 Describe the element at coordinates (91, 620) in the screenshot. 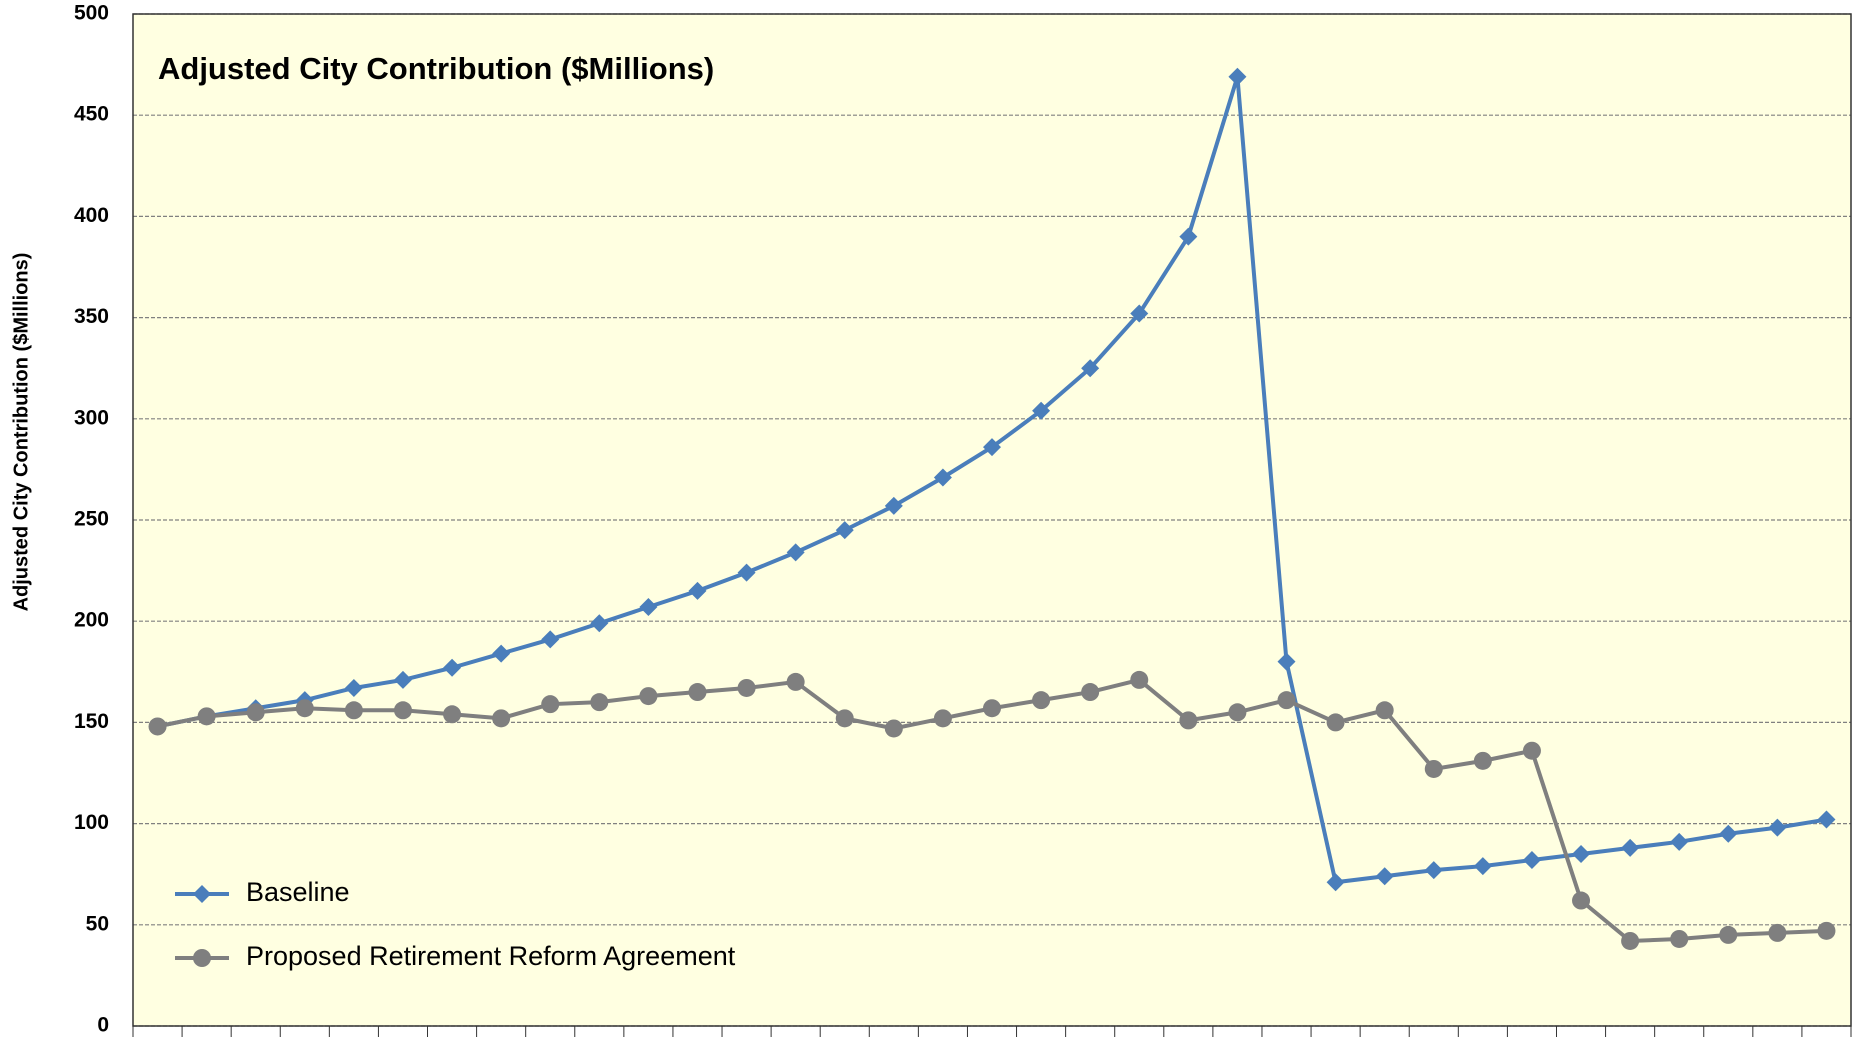

I see `y-tick-label: 200` at that location.